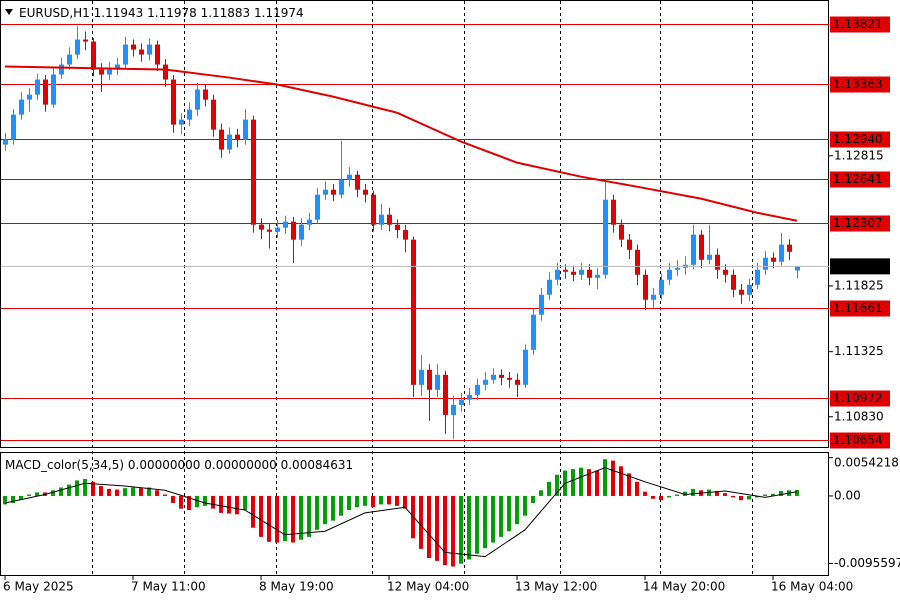 This screenshot has height=600, width=900. What do you see at coordinates (428, 587) in the screenshot?
I see `x-tick-label: 12 May 04:00` at bounding box center [428, 587].